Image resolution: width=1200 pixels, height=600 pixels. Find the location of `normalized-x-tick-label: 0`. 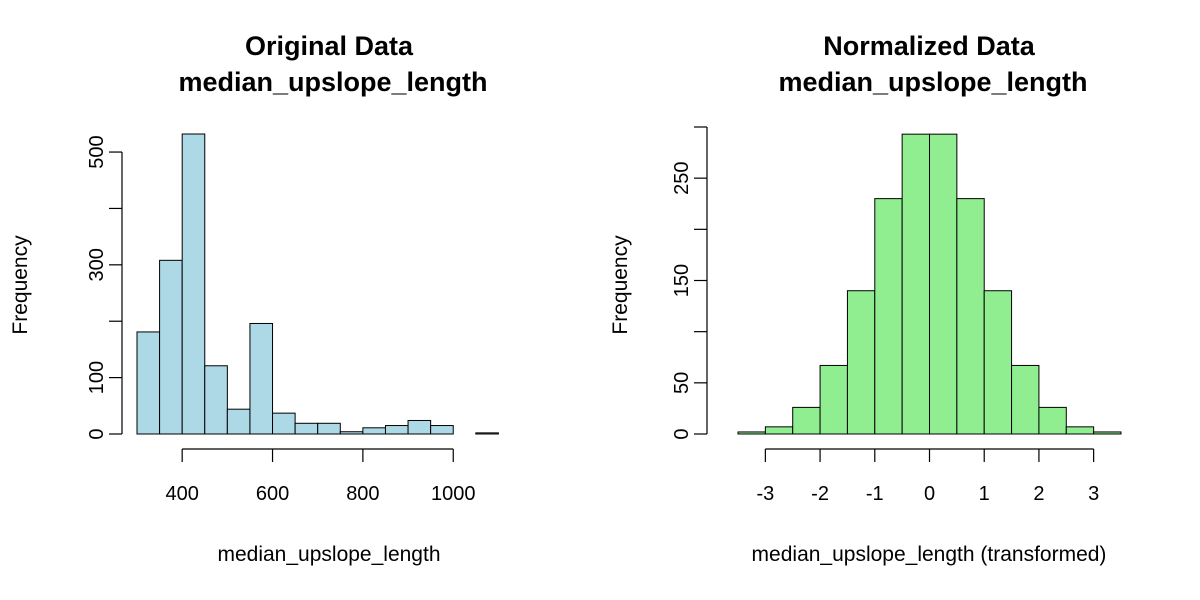

normalized-x-tick-label: 0 is located at coordinates (929, 494).